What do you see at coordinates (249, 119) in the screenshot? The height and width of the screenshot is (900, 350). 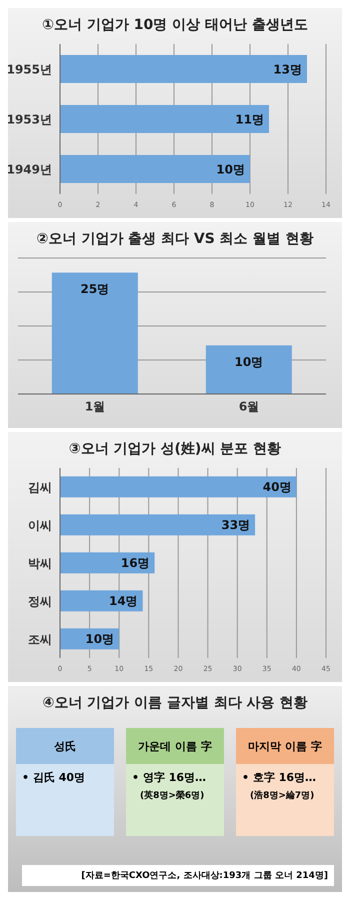 I see `data-label: 11명` at bounding box center [249, 119].